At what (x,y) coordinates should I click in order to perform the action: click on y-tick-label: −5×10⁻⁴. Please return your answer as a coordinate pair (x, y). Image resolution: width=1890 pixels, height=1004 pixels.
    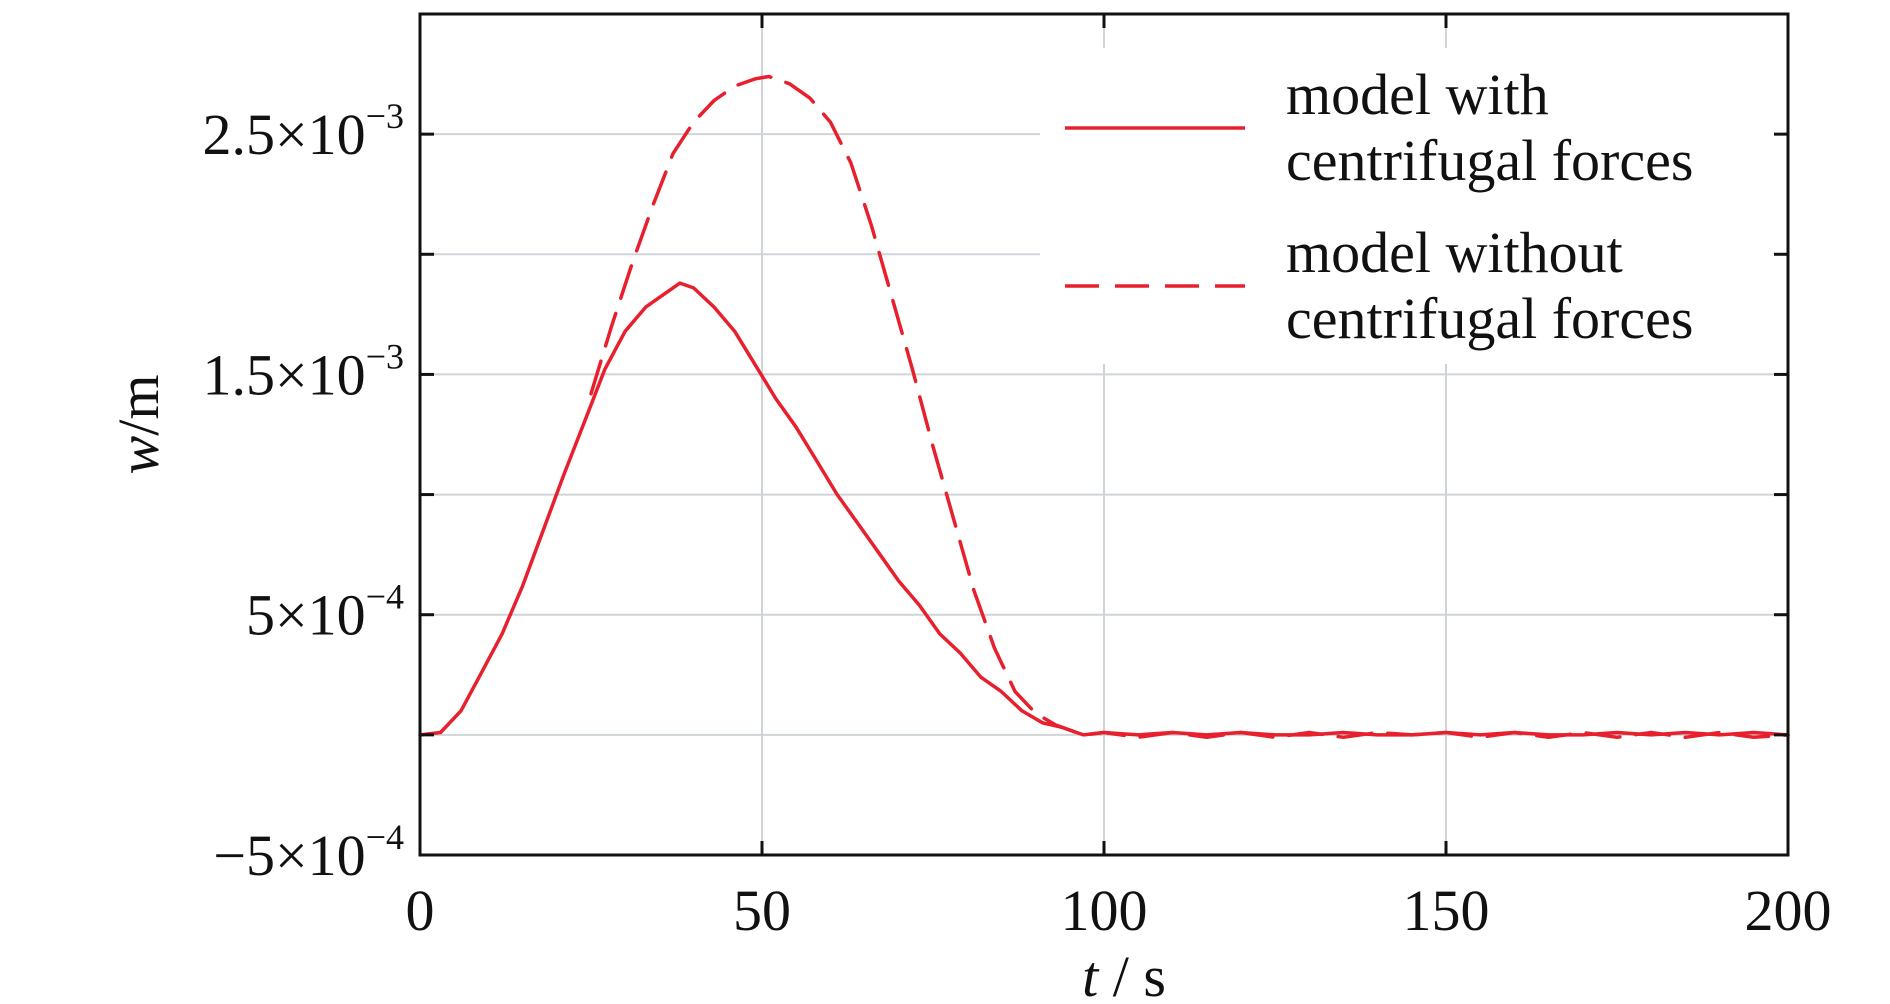
    Looking at the image, I should click on (308, 852).